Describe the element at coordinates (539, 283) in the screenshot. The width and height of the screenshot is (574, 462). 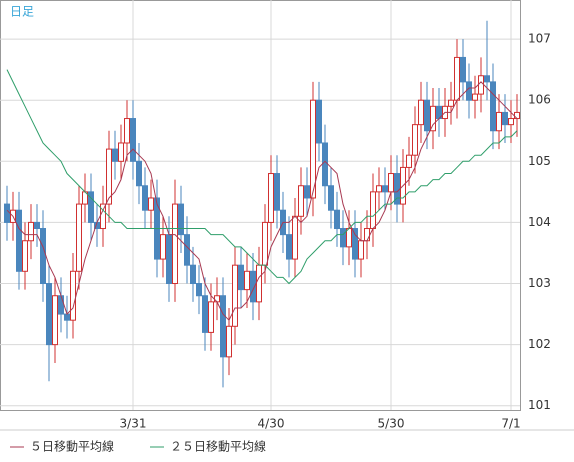
I see `y-tick-label: 103` at that location.